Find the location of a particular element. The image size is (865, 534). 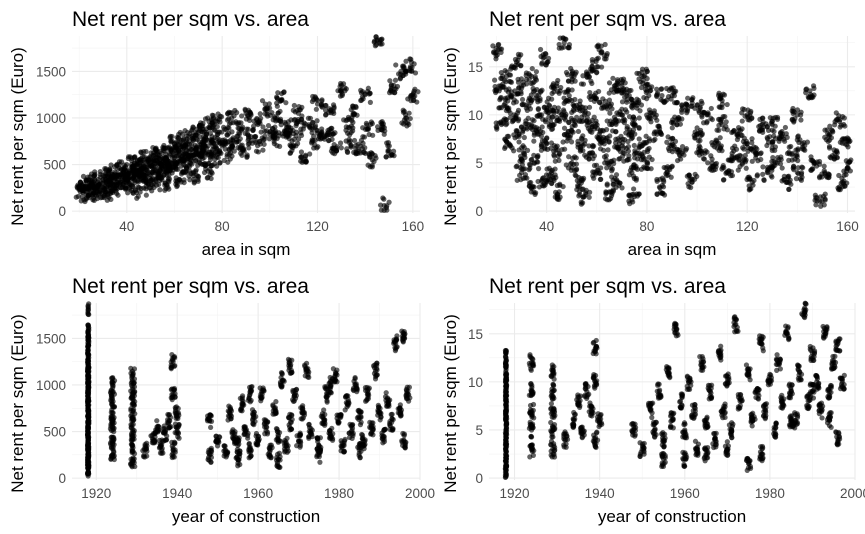

data-points is located at coordinates (672, 122).